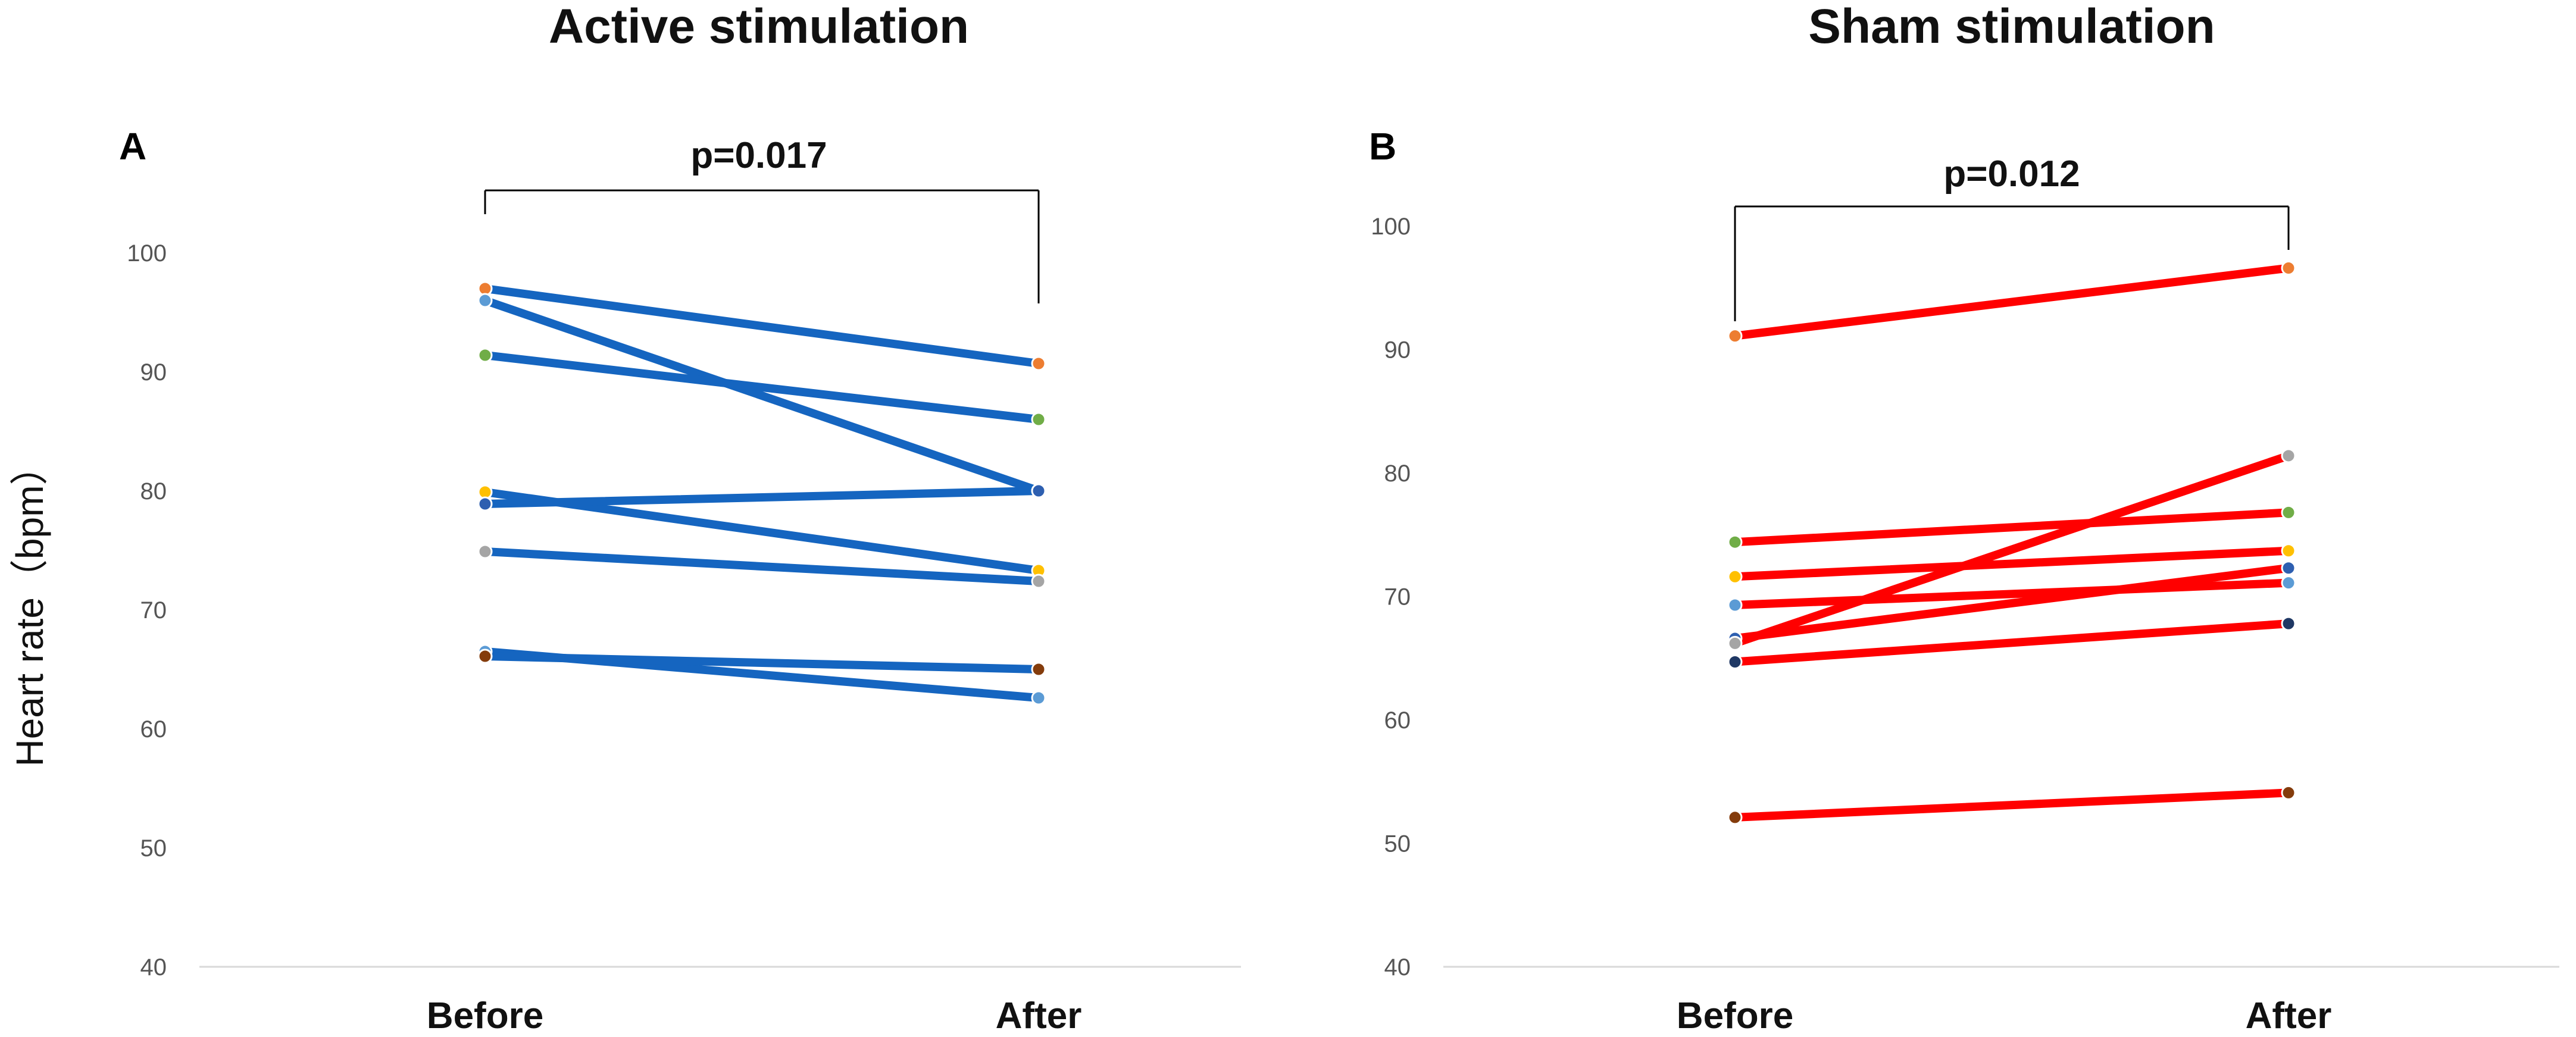  Describe the element at coordinates (485, 504) in the screenshot. I see `data-point-subject-5-before` at that location.